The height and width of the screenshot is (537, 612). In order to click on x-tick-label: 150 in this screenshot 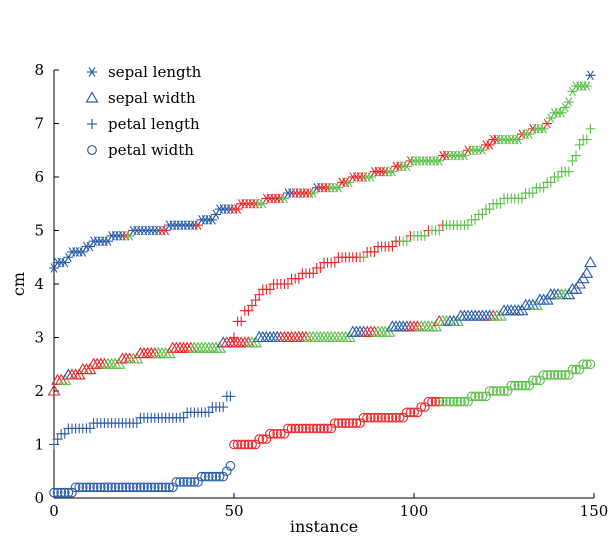, I will do `click(594, 511)`.